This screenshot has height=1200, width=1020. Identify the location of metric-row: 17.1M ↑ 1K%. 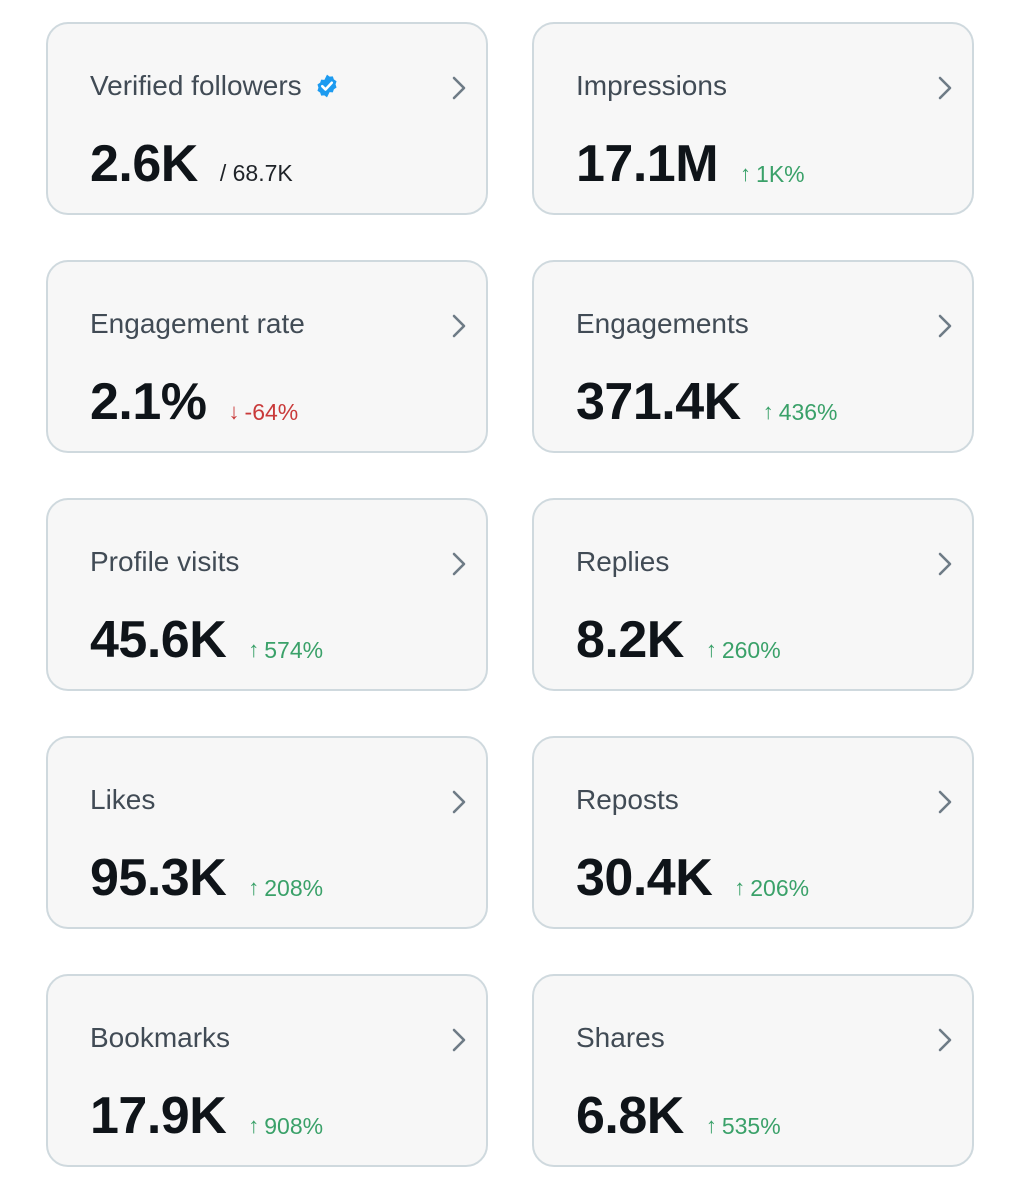
(690, 164).